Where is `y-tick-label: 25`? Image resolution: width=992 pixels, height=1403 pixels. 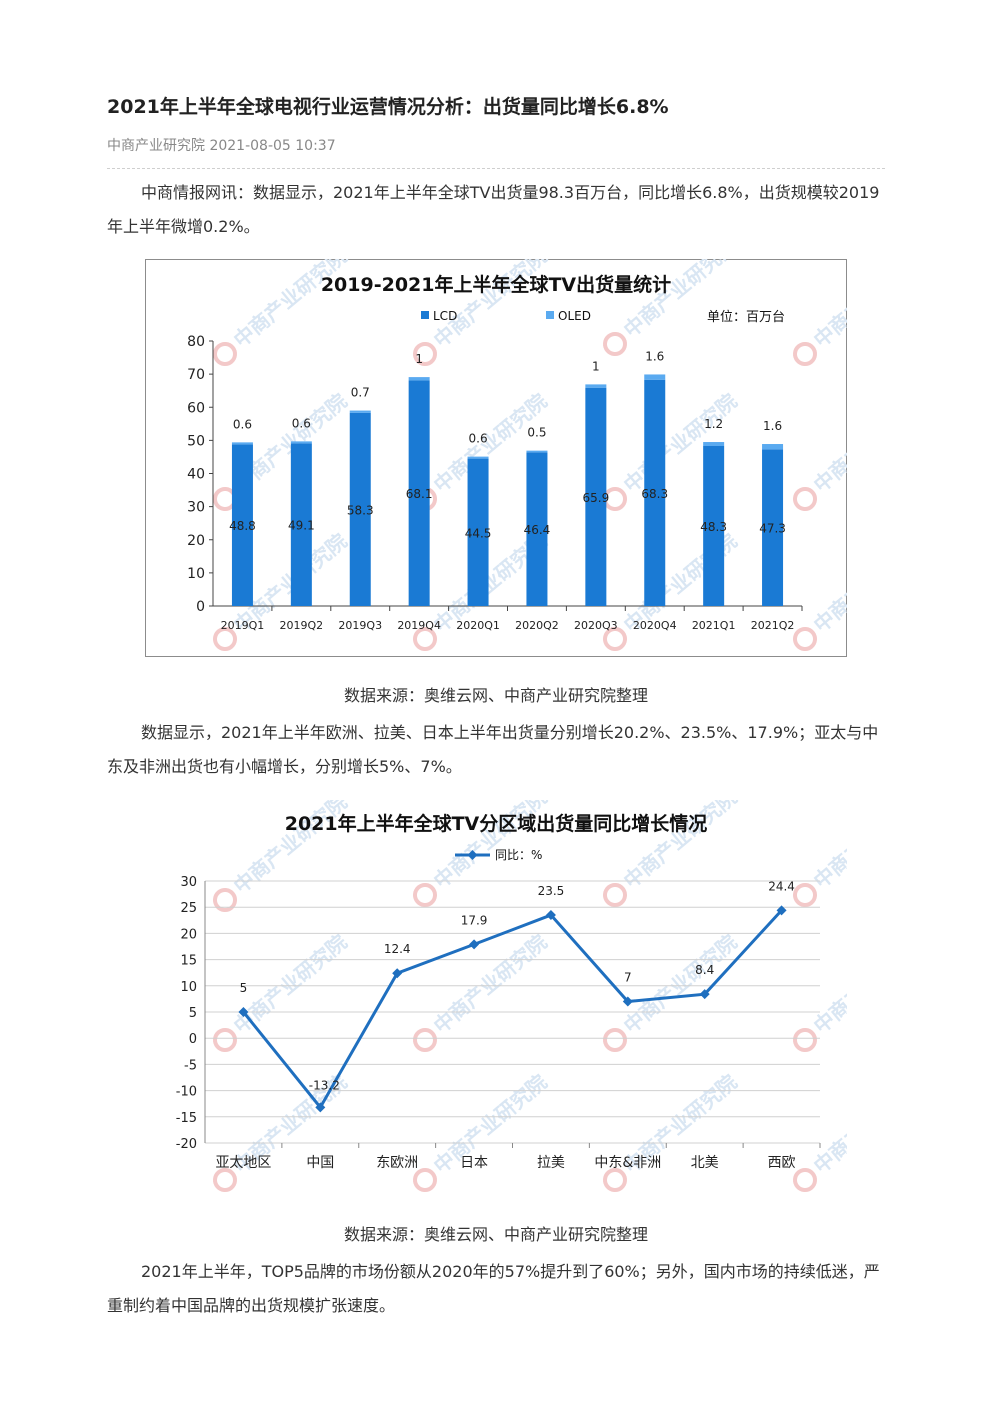 y-tick-label: 25 is located at coordinates (188, 908).